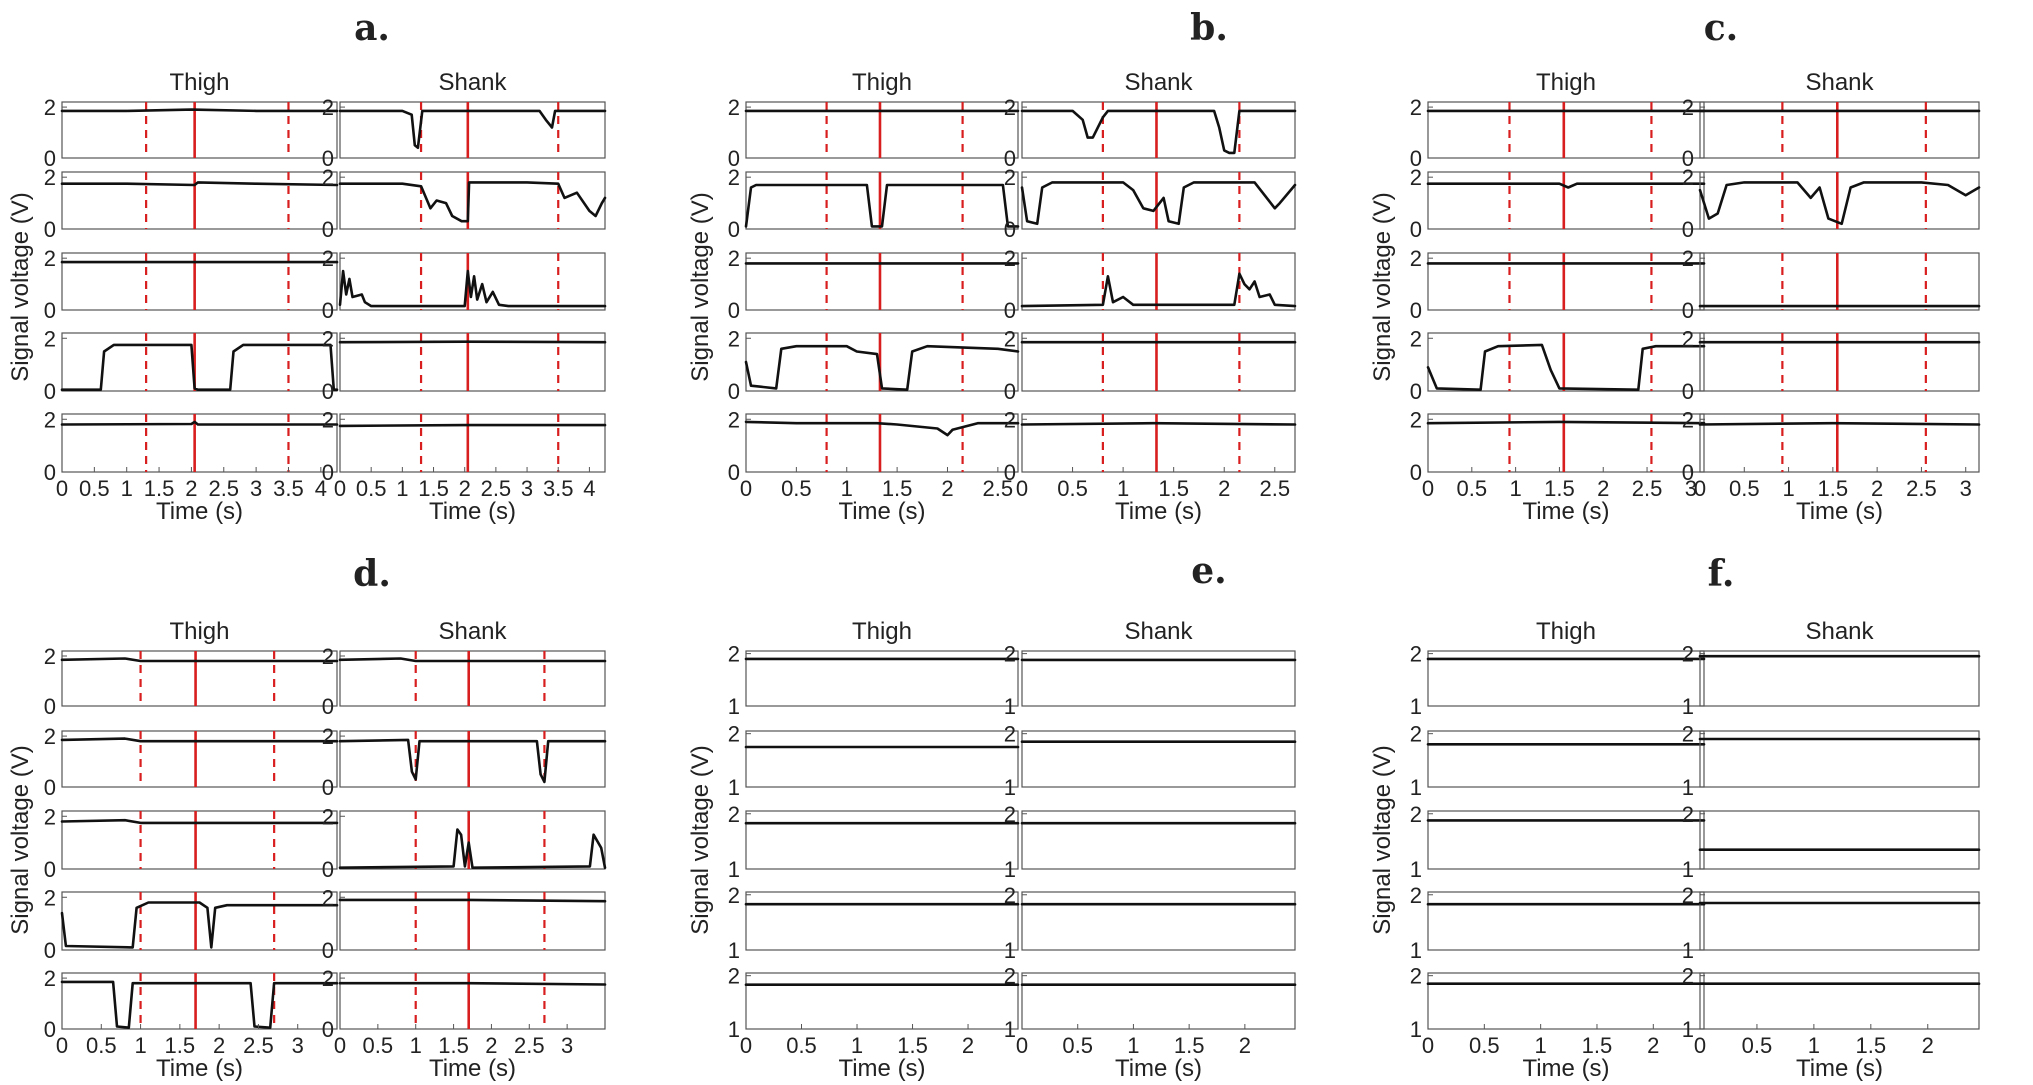 This screenshot has width=2033, height=1085. Describe the element at coordinates (882, 631) in the screenshot. I see `column-title: Thigh` at that location.